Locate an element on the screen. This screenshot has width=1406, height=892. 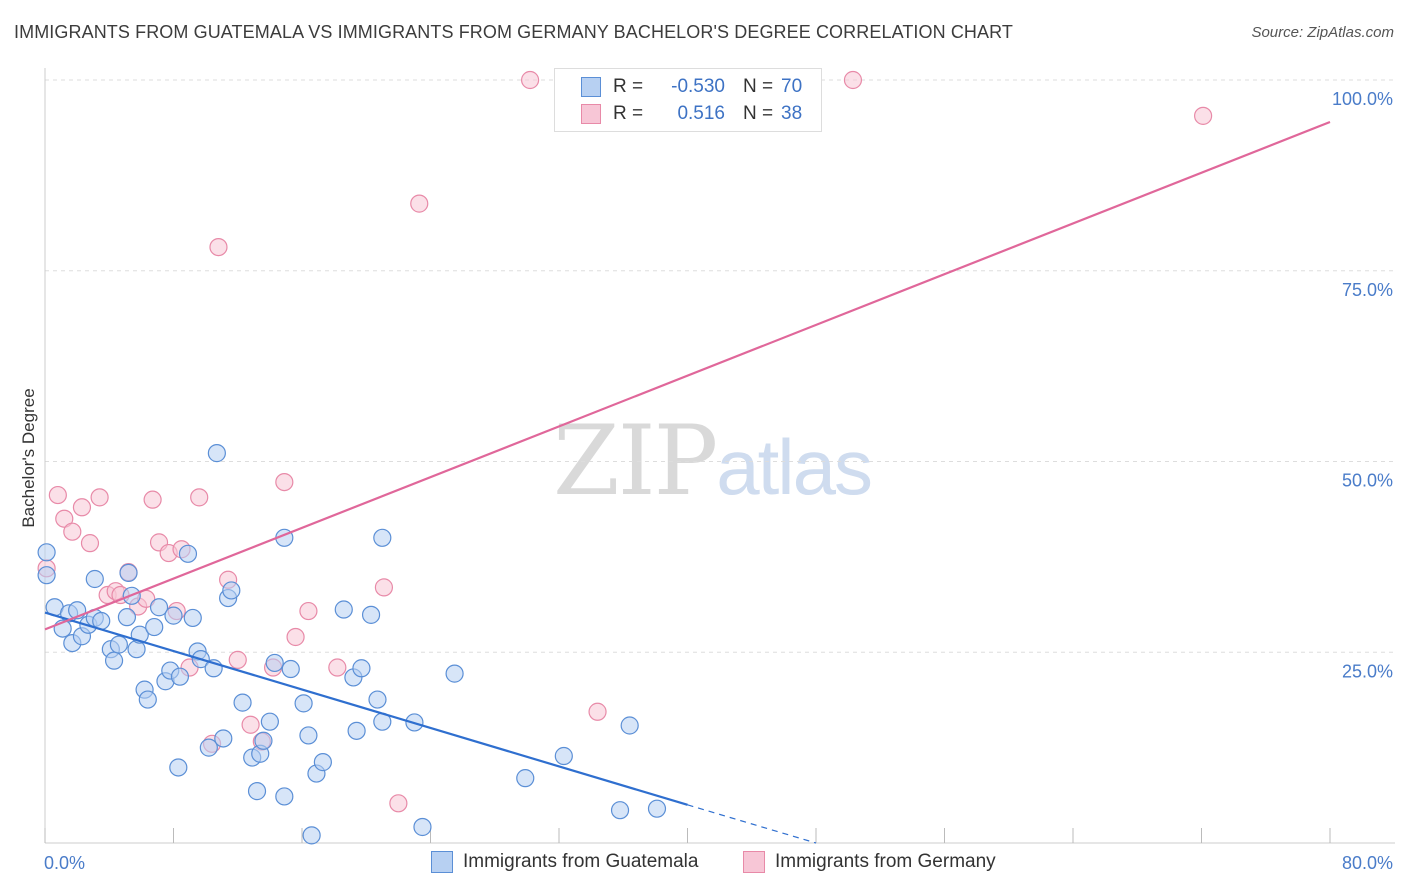
legend-row-guatemala: R = -0.530 N = 70 is located at coordinates (691, 87).